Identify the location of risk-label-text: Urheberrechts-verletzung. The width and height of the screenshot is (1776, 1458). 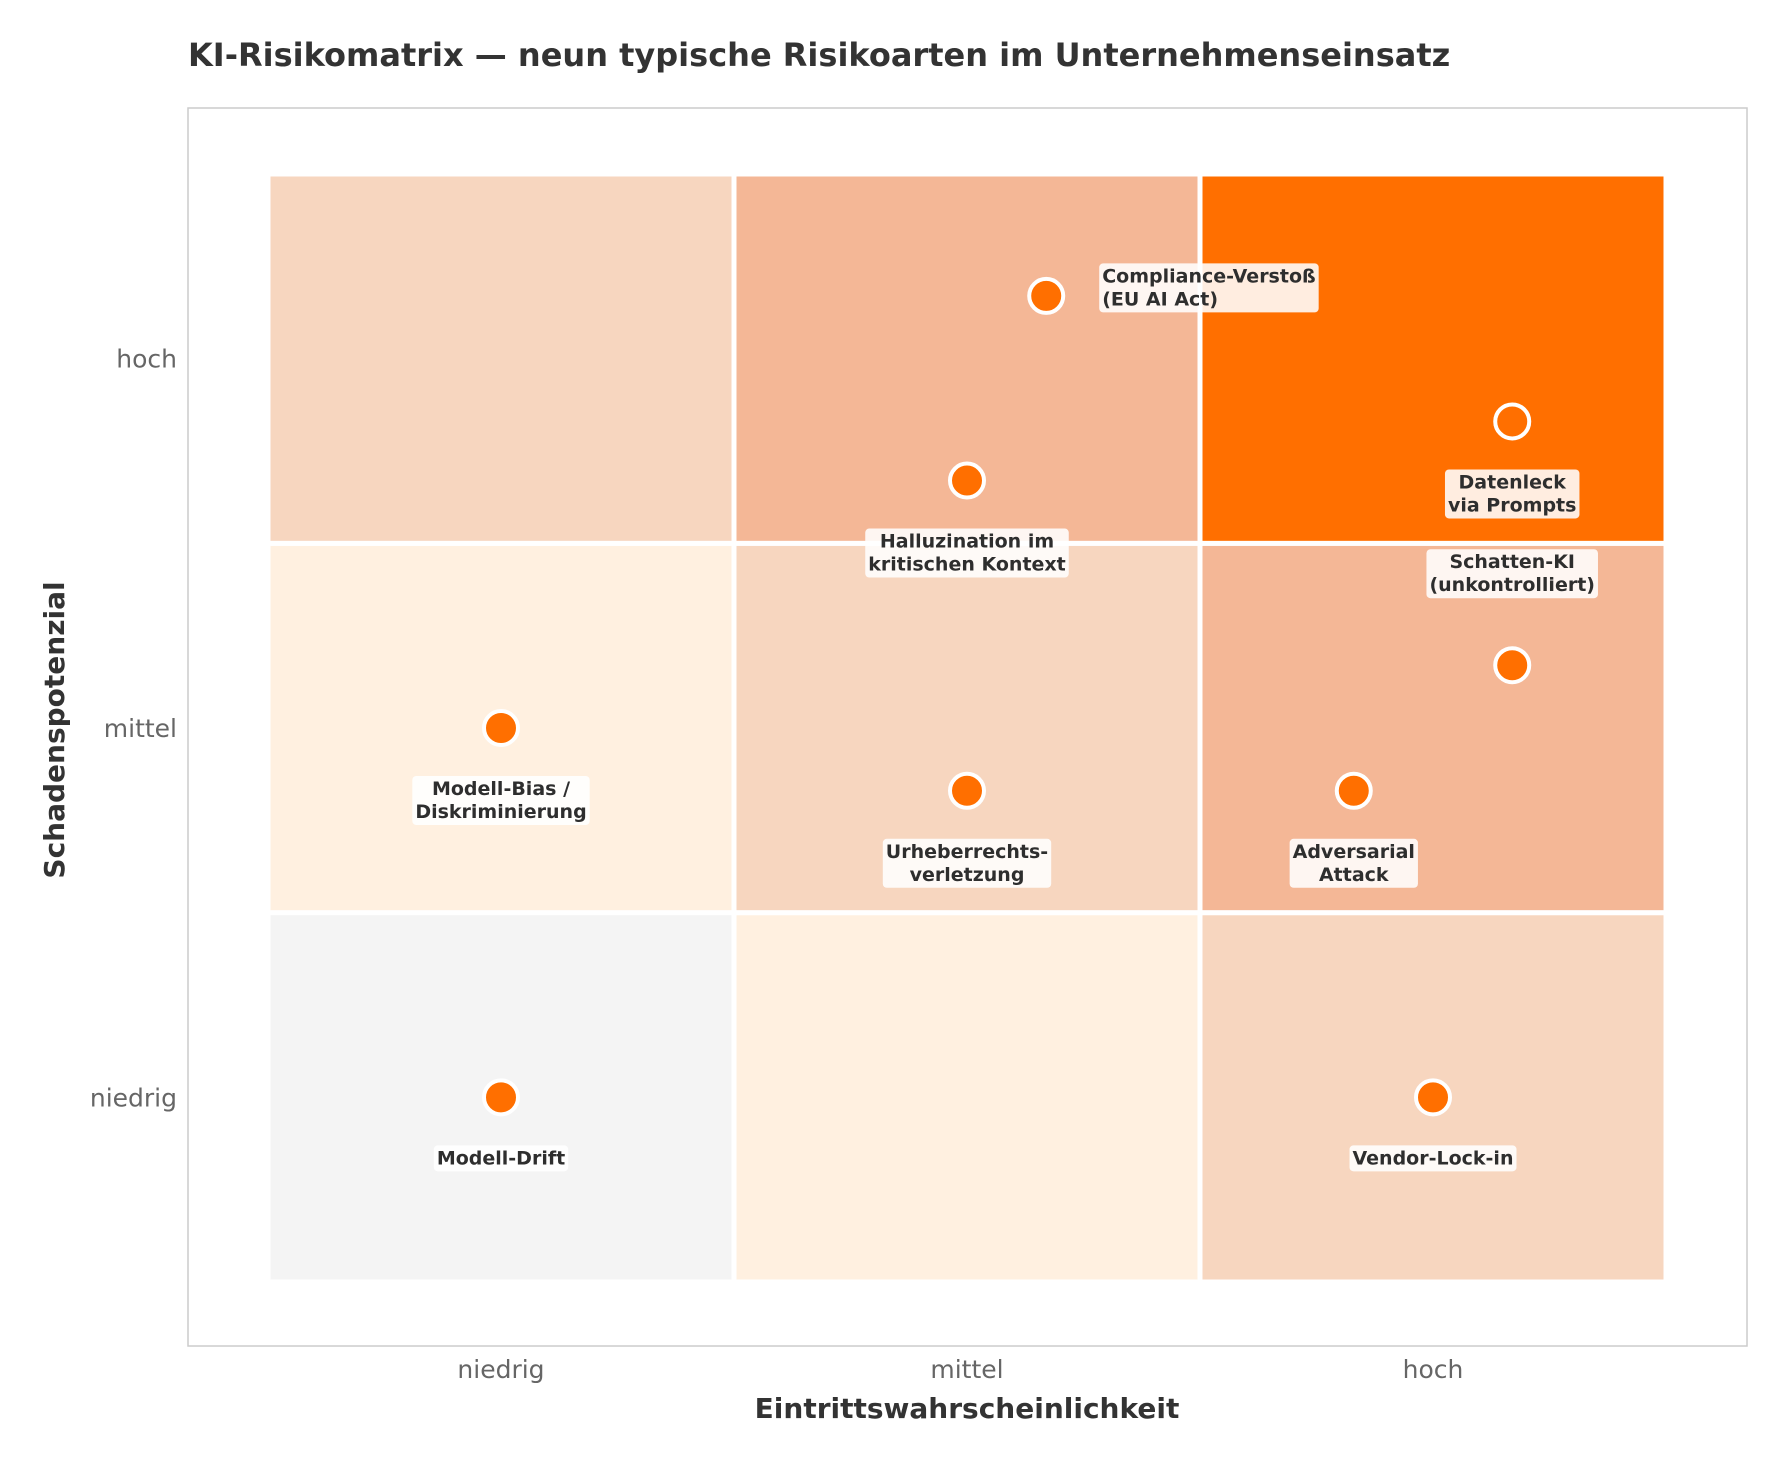
(967, 863).